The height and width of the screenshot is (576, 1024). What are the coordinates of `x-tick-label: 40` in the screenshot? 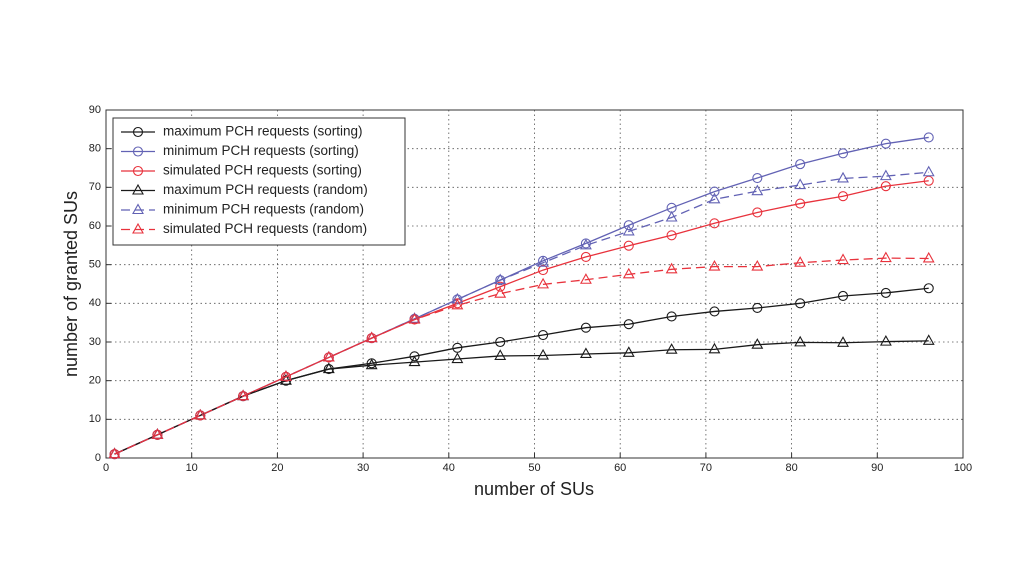 It's located at (449, 468).